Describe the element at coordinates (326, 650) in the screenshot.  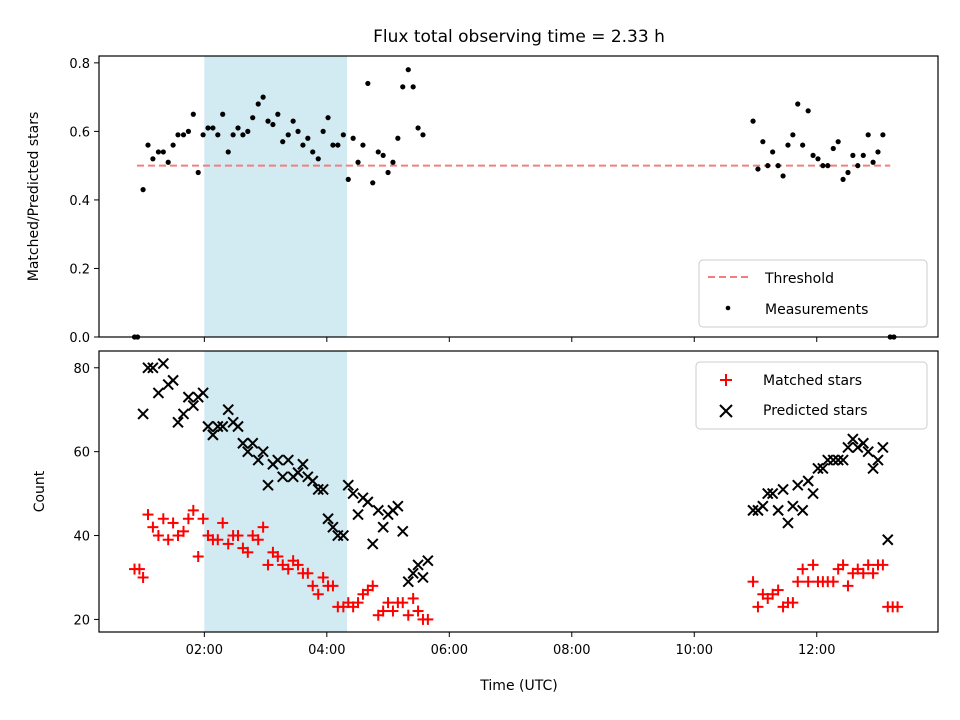
I see `x-tick-label: 04:00` at that location.